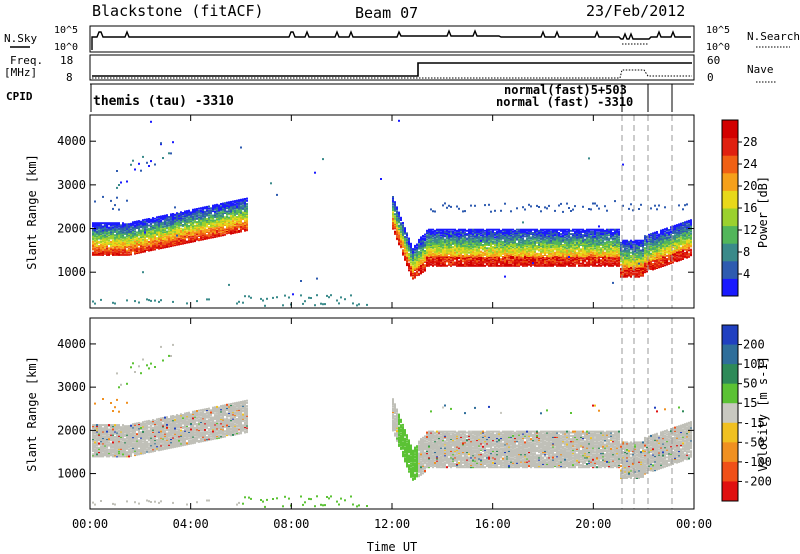  Describe the element at coordinates (392, 524) in the screenshot. I see `time-xtick-label: 12:00` at that location.